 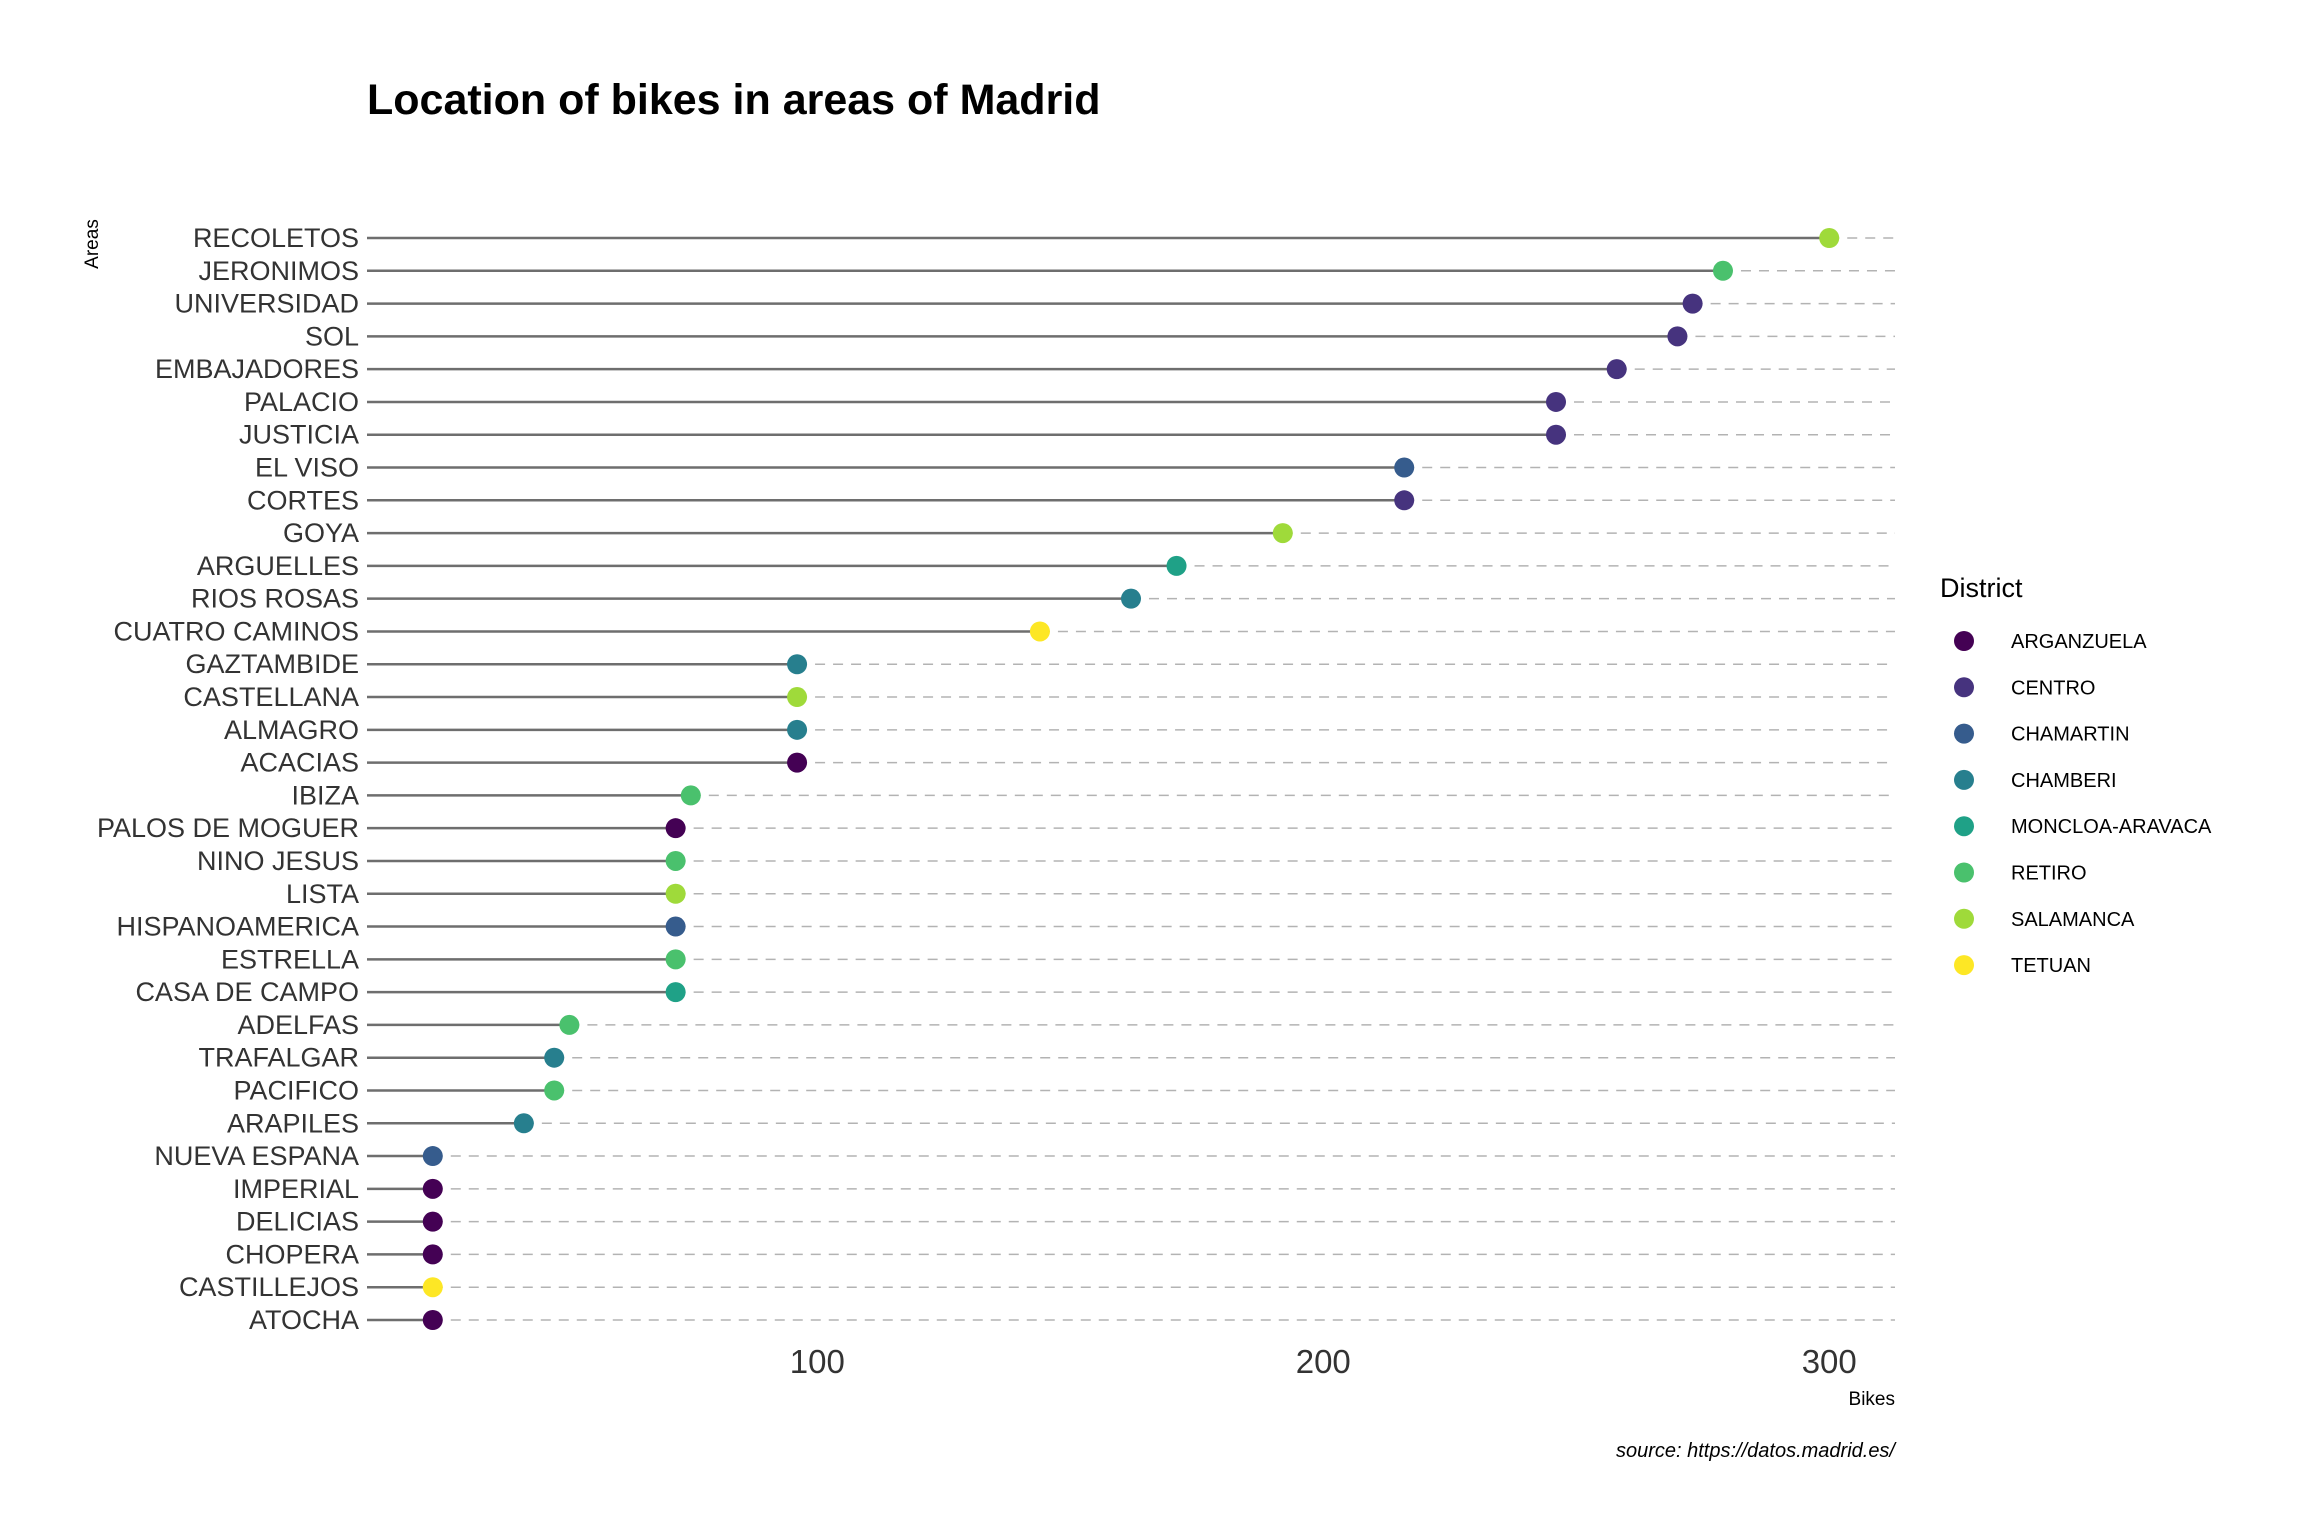 I want to click on legend-label: CHAMARTIN, so click(x=2070, y=735).